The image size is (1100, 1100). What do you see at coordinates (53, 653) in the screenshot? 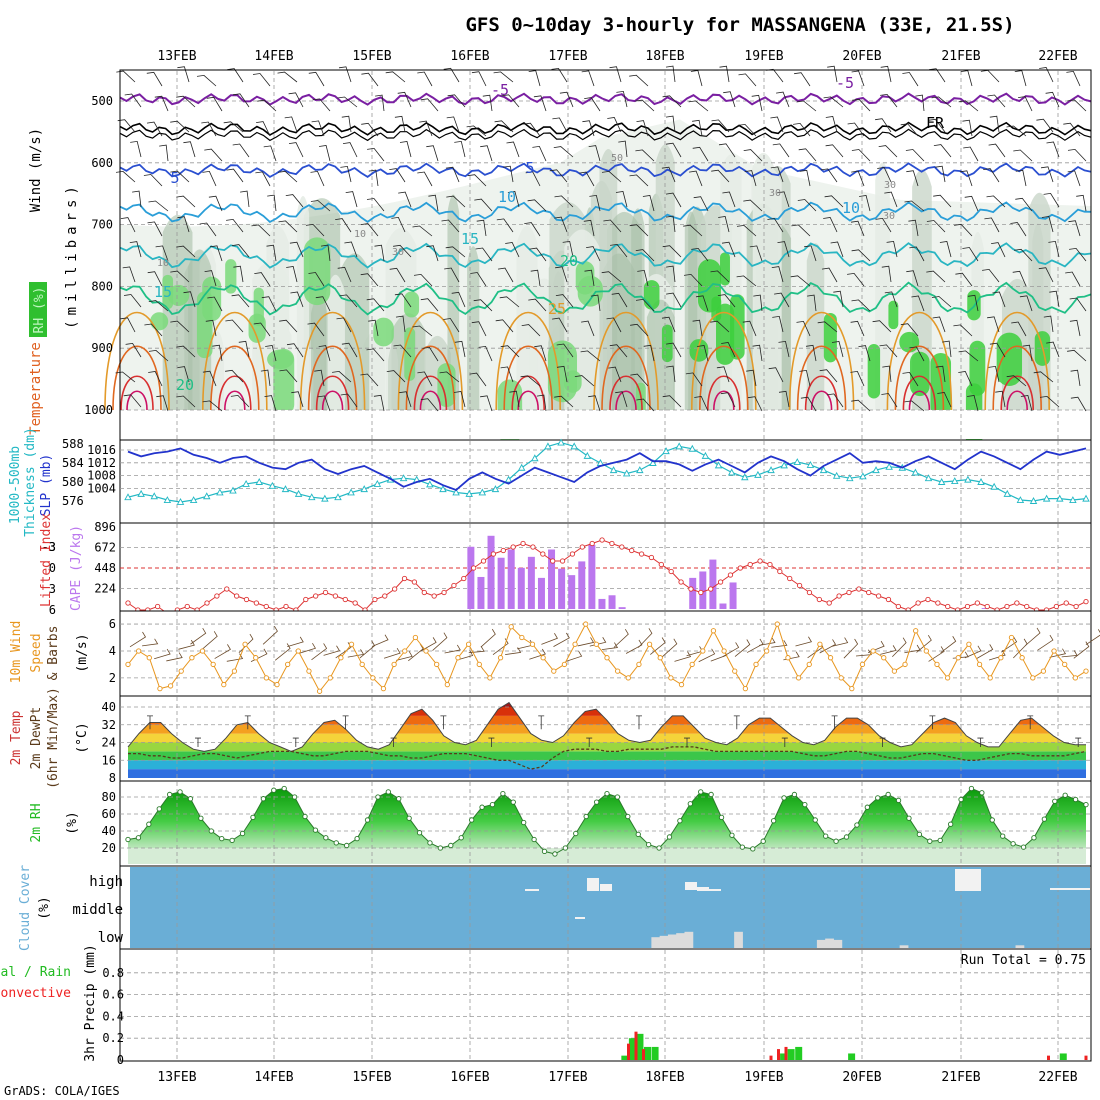
I see `wind10-label-3: & Barbs` at bounding box center [53, 653].